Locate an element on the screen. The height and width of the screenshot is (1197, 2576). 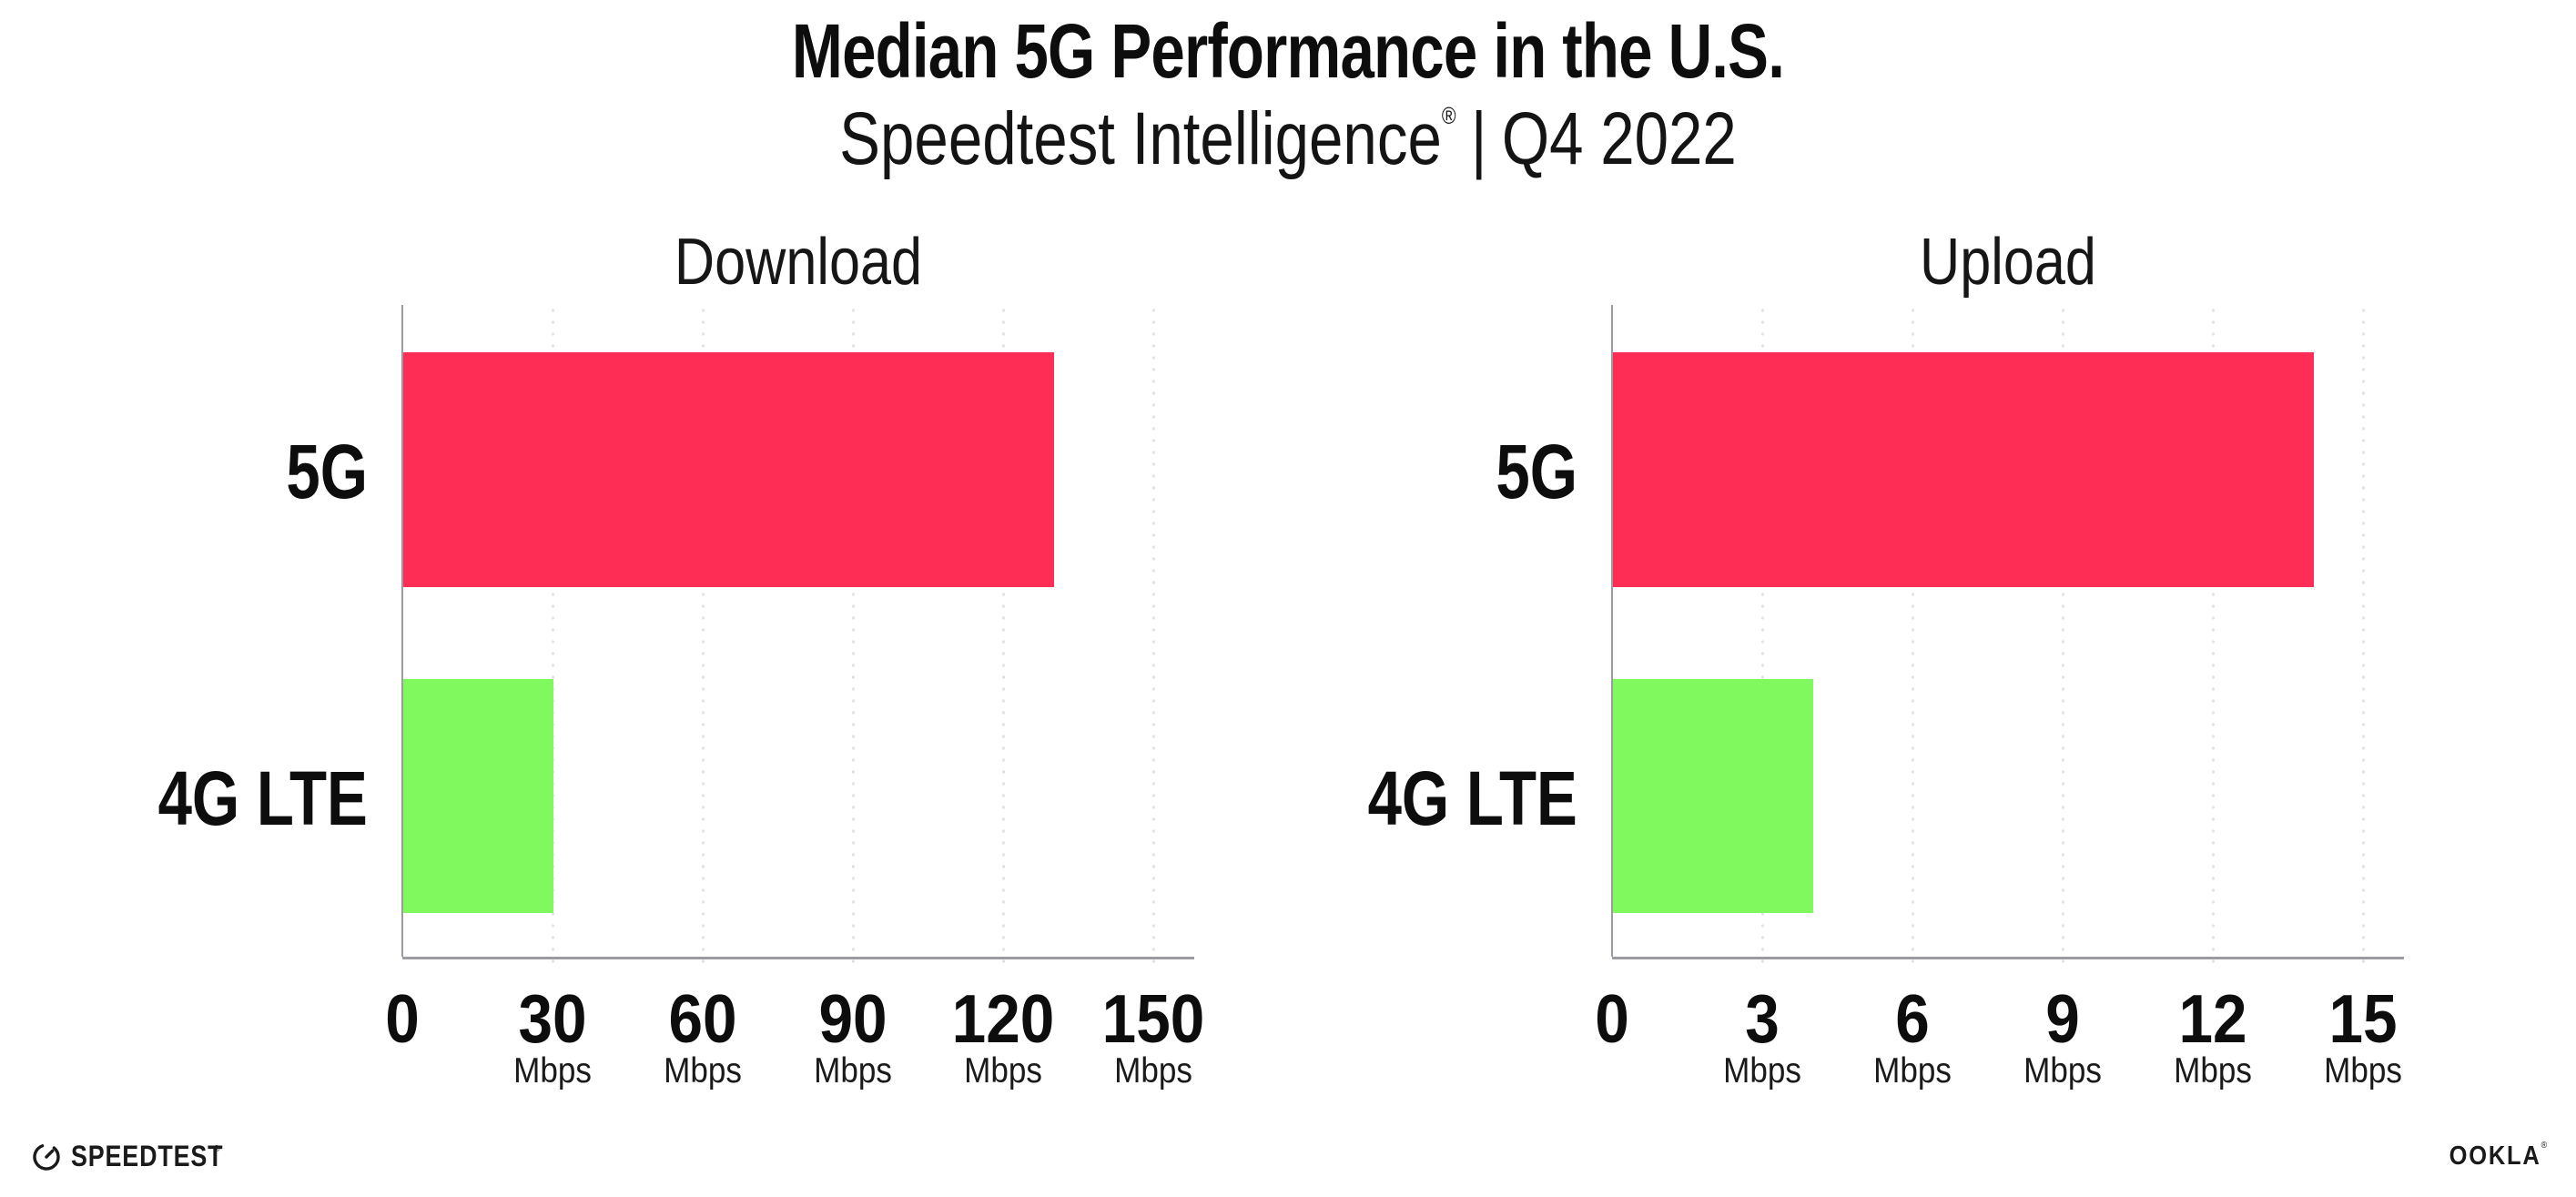
speedtest-gauge-icon is located at coordinates (46, 1157).